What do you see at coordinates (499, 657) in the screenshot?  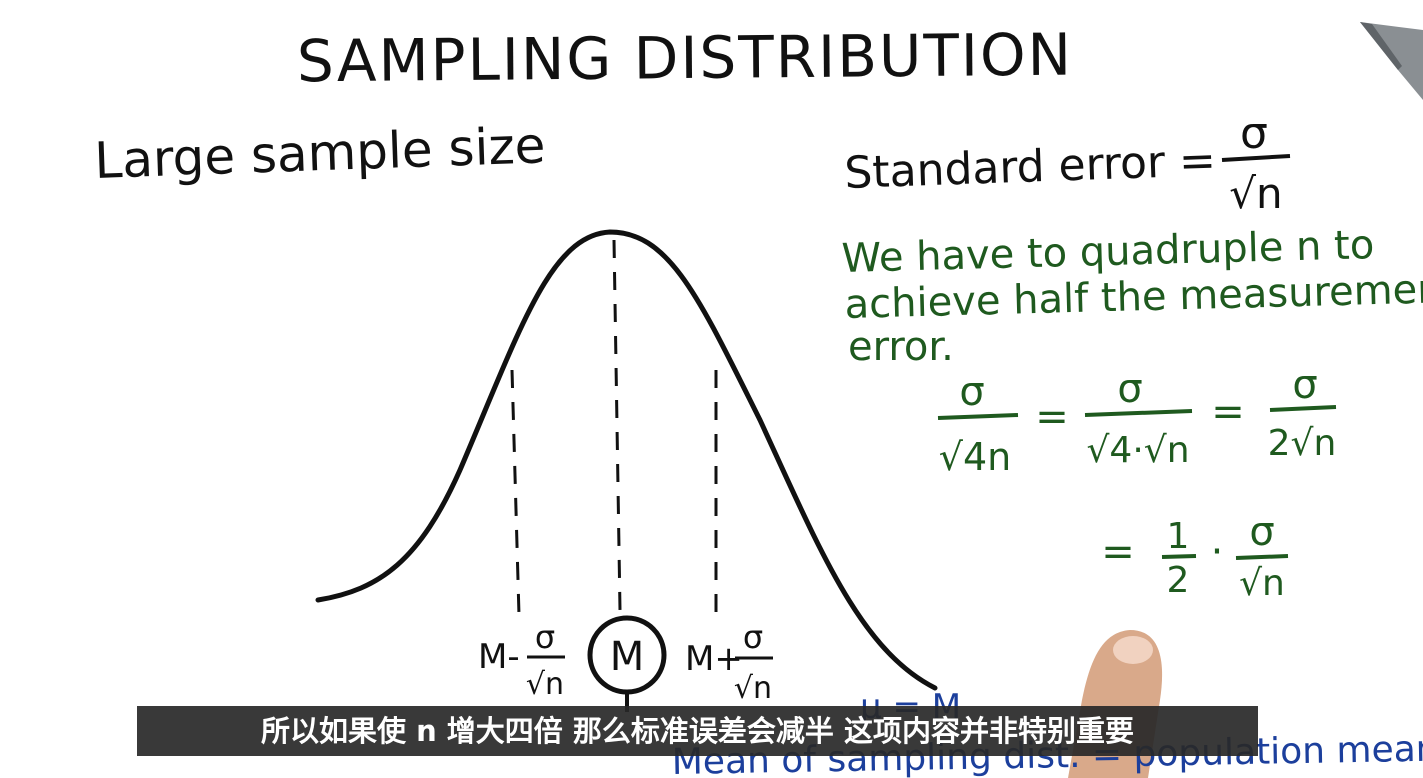 I see `lower-se-prefix: M-` at bounding box center [499, 657].